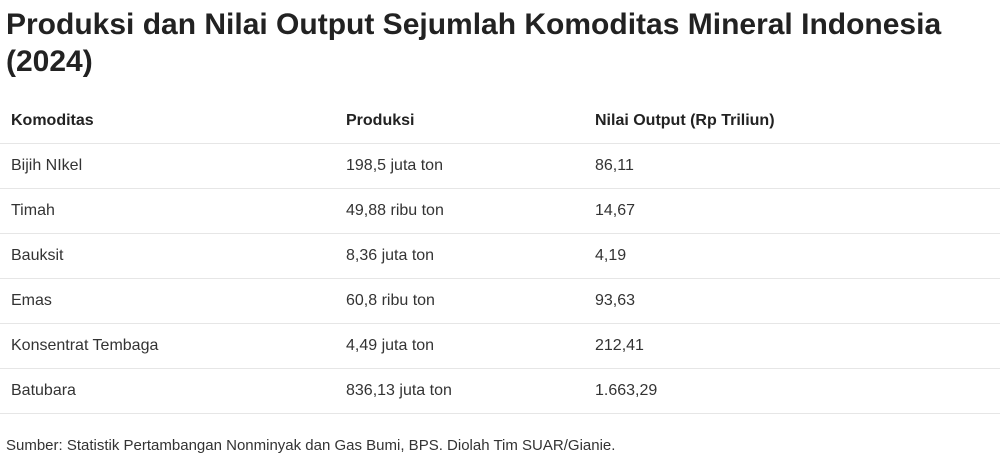 The image size is (1000, 465). What do you see at coordinates (173, 346) in the screenshot?
I see `cell-komoditas: Konsentrat Tembaga` at bounding box center [173, 346].